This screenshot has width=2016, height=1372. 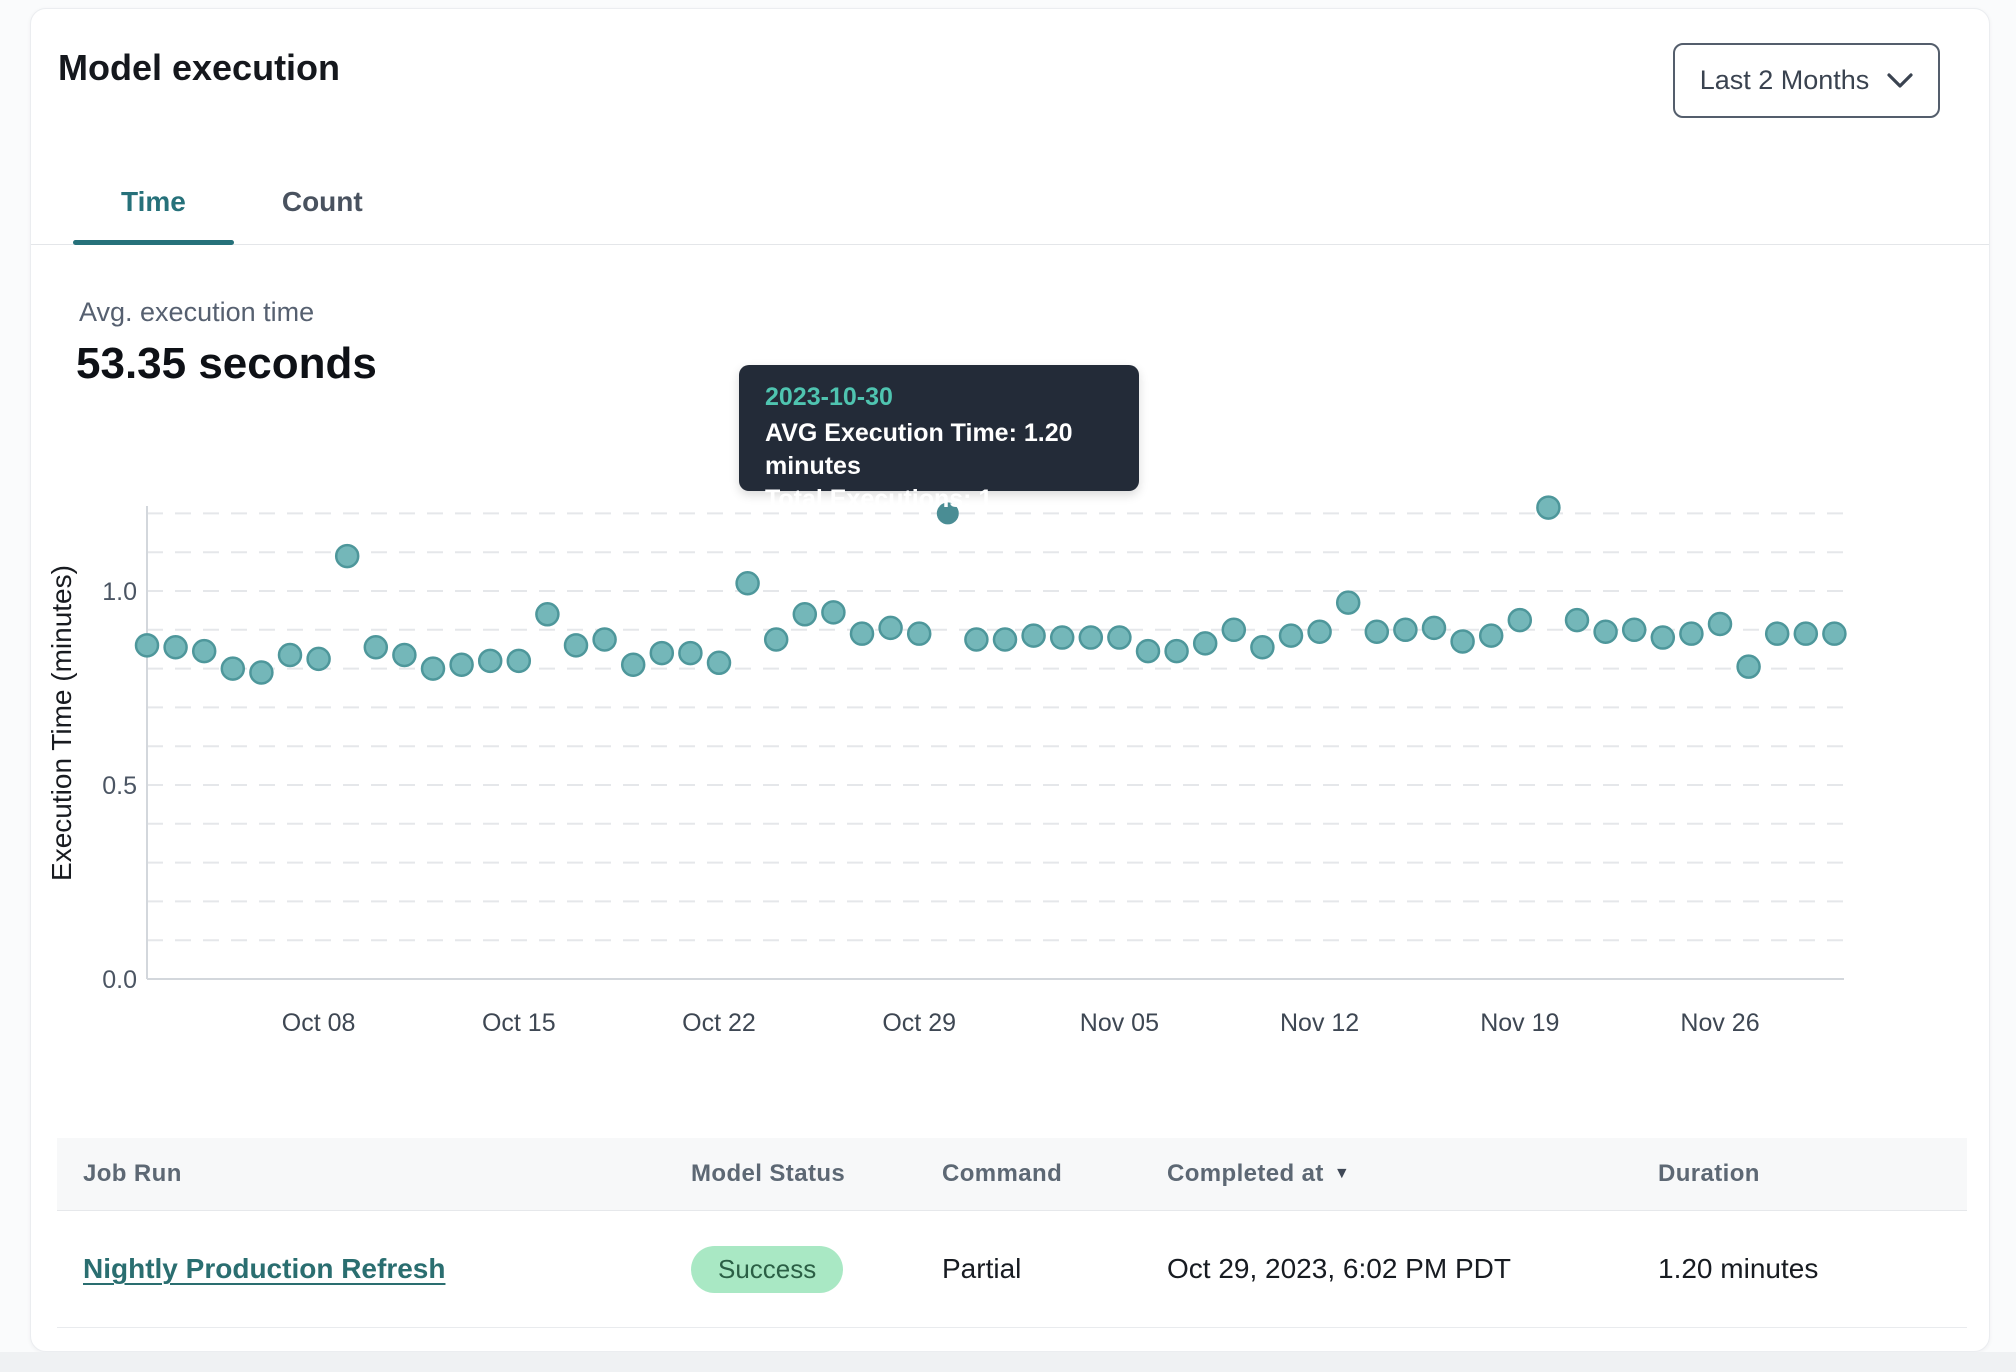 I want to click on chevron-down-icon, so click(x=1900, y=80).